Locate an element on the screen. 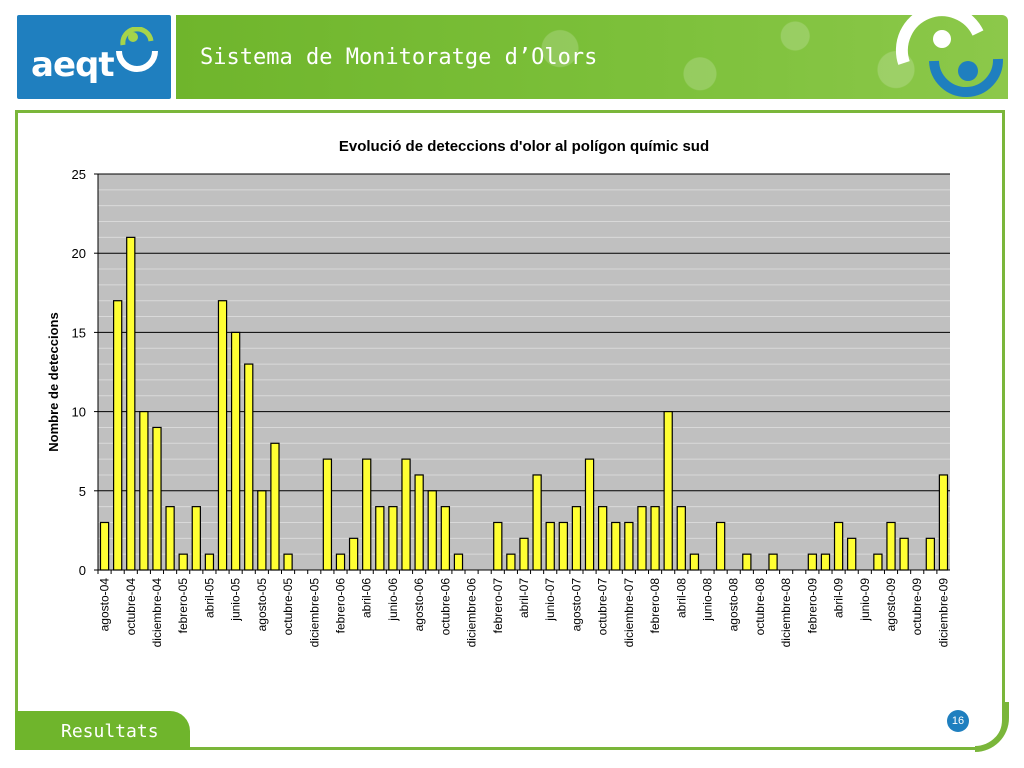 The height and width of the screenshot is (768, 1024). y-tick-label: 20 is located at coordinates (79, 253).